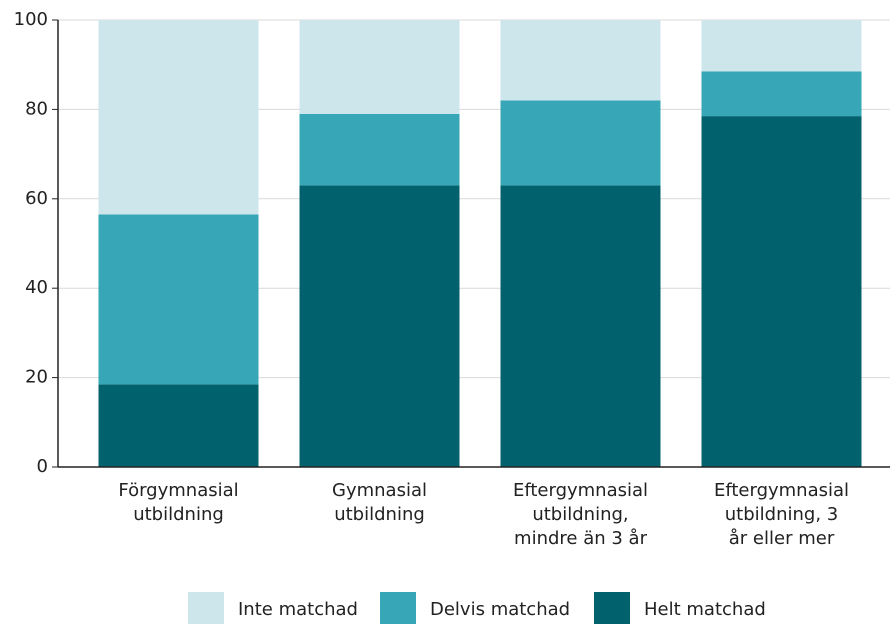 The width and height of the screenshot is (890, 624). I want to click on x-tick-label: Eftergymnasial utbildning, 3 år eller mer, so click(781, 514).